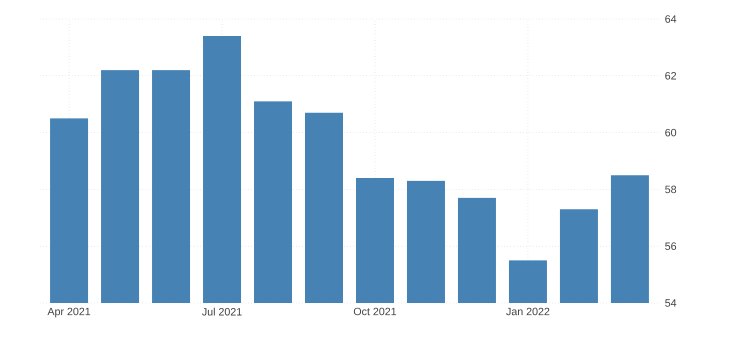  Describe the element at coordinates (375, 312) in the screenshot. I see `x-tick-label: Oct 2021` at that location.